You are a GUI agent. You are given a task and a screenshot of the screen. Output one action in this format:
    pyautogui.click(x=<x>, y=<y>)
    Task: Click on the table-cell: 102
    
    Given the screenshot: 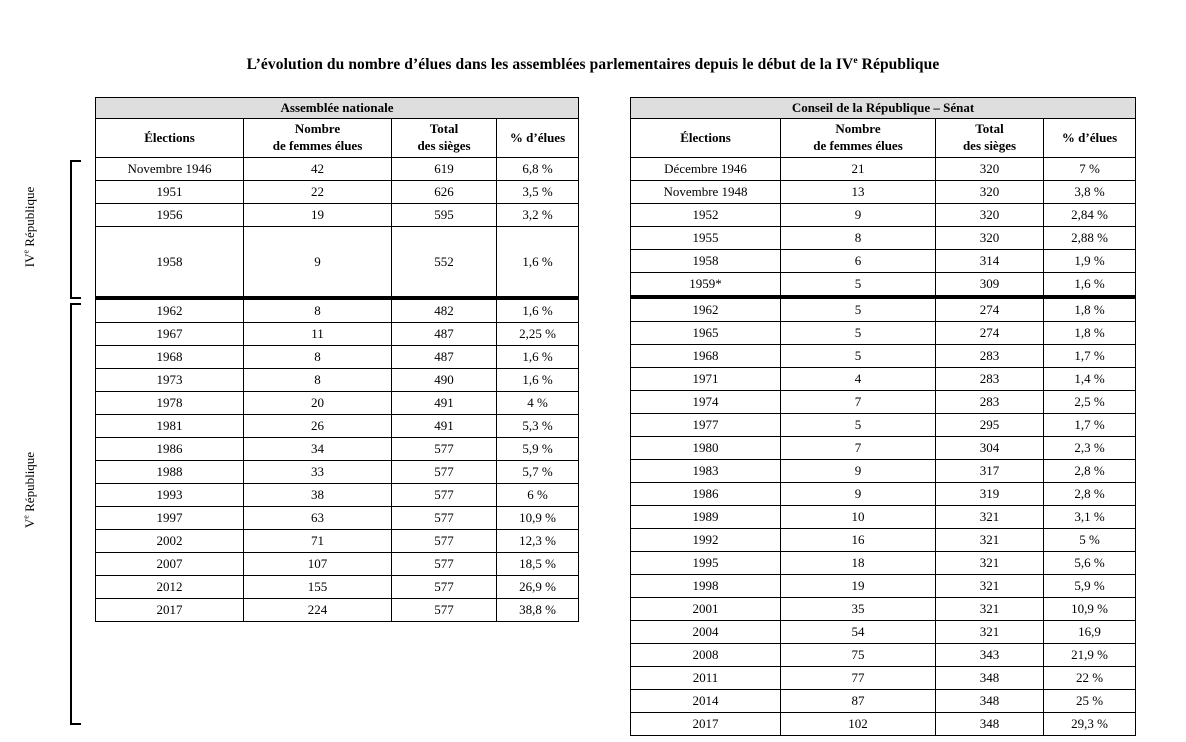 What is the action you would take?
    pyautogui.click(x=858, y=724)
    